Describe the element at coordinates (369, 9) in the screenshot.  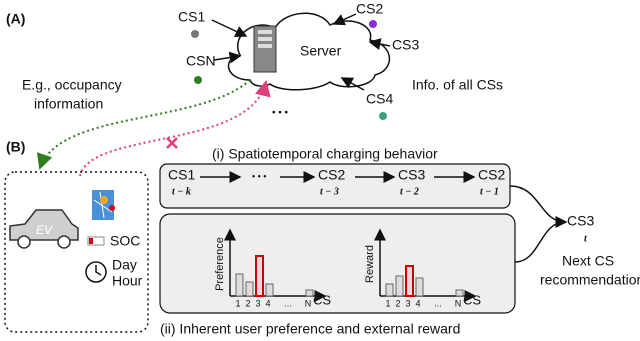
I see `station-label: CS2` at that location.